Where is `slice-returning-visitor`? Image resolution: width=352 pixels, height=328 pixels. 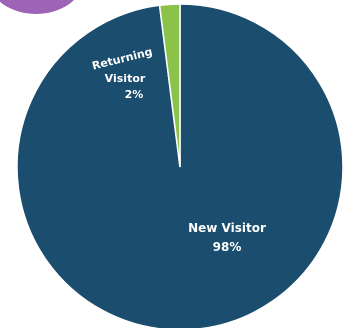
slice-returning-visitor is located at coordinates (169, 85).